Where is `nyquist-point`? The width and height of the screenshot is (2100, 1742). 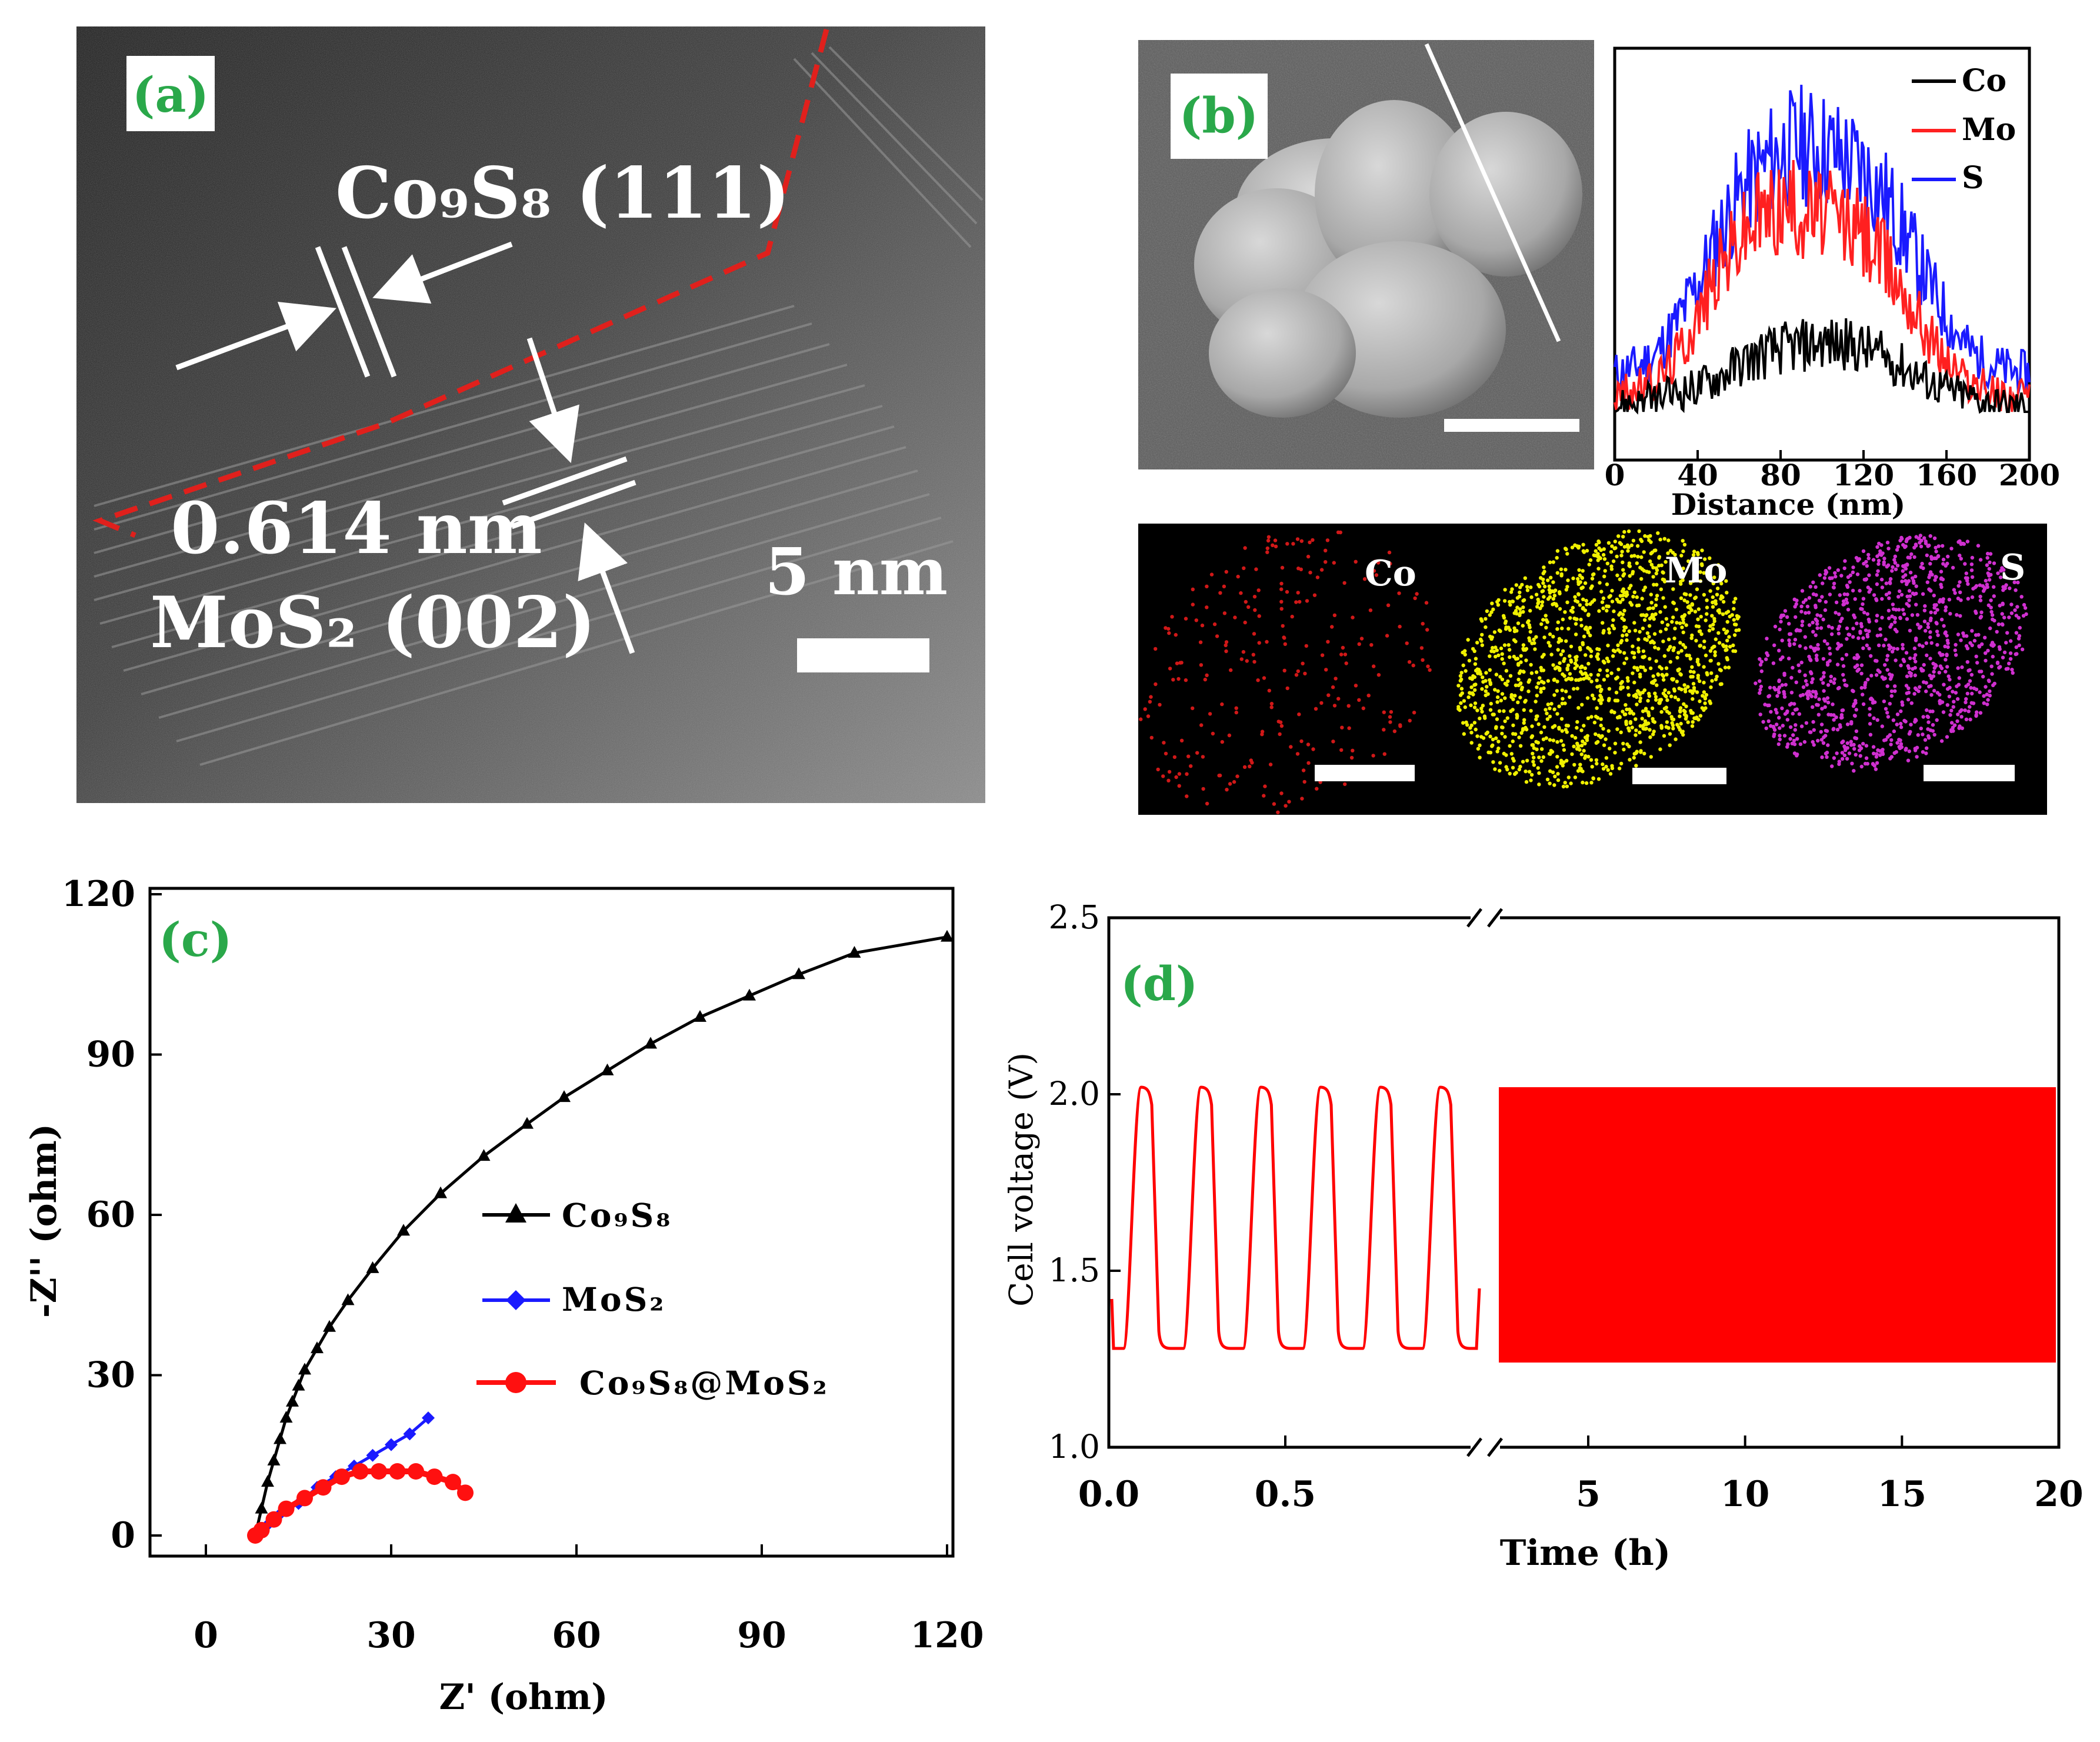
nyquist-point is located at coordinates (391, 1444).